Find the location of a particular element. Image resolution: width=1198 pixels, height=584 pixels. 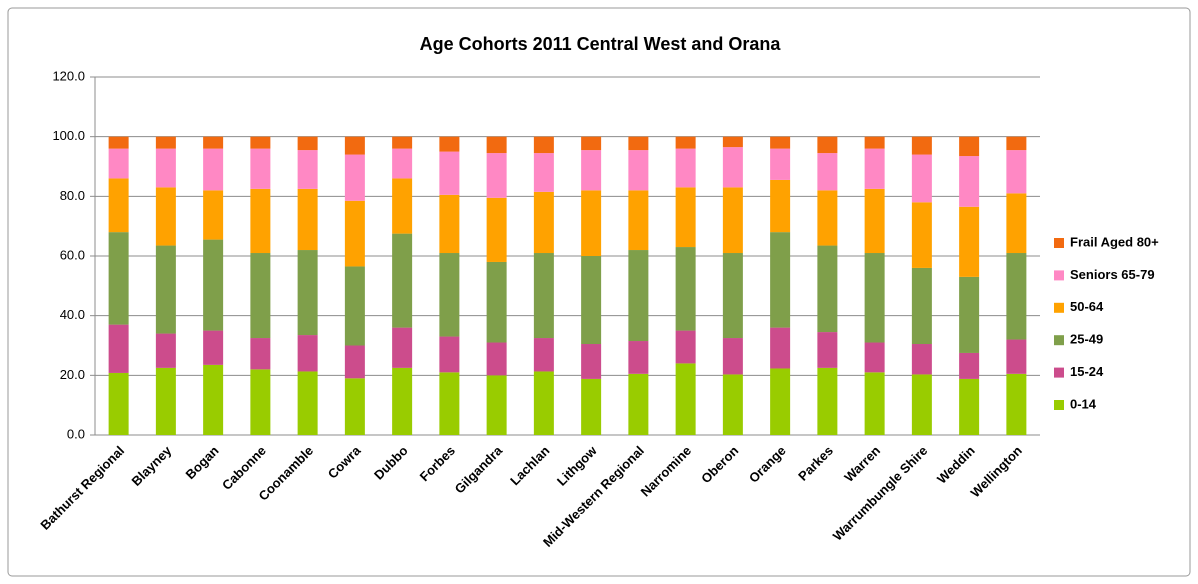

legend-label: Frail Aged 80+ is located at coordinates (1114, 241).